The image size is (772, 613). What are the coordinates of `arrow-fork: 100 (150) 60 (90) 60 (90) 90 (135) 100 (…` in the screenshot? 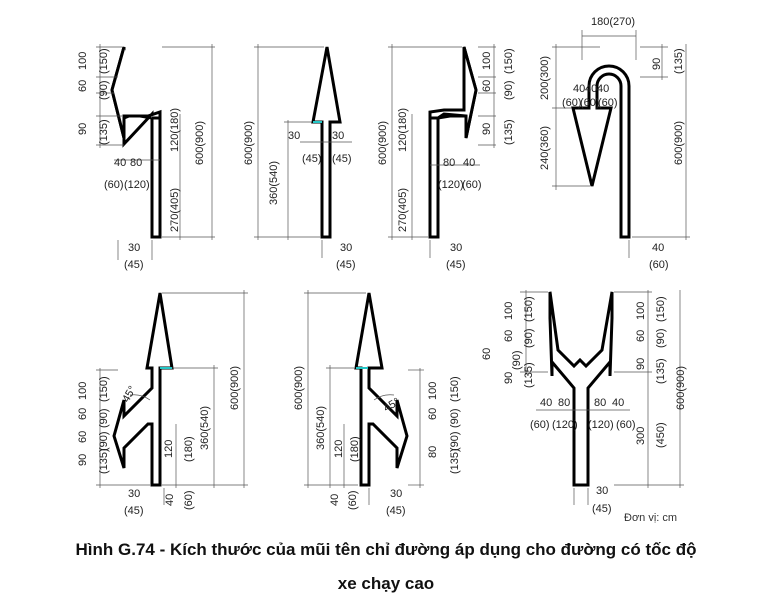 It's located at (584, 402).